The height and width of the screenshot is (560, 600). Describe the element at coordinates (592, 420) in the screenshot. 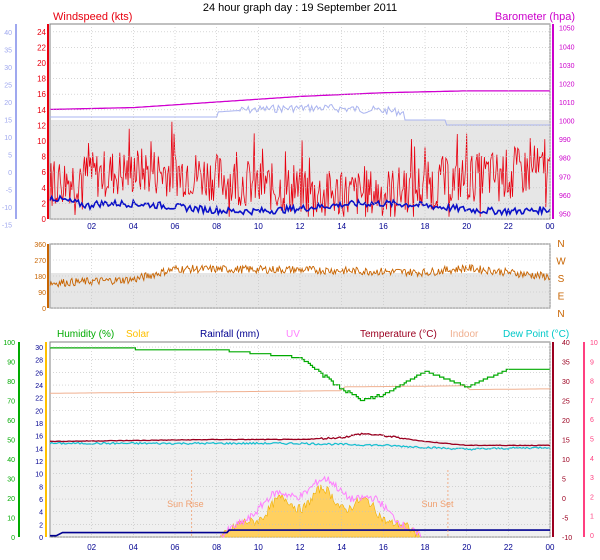

I see `uv-tick: 6` at that location.